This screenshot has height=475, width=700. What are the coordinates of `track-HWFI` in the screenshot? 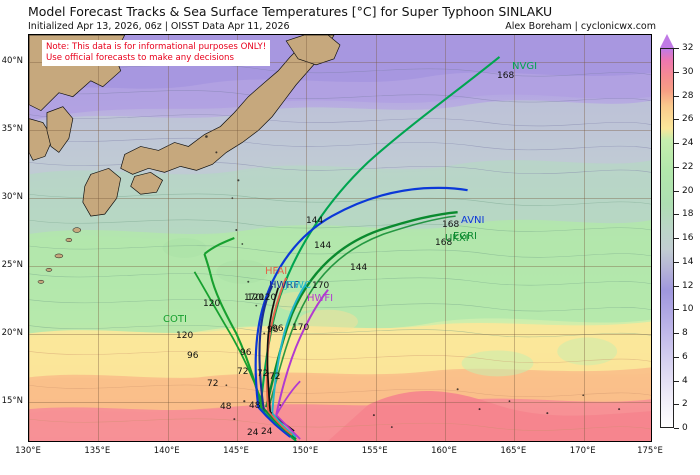 It's located at (302, 352).